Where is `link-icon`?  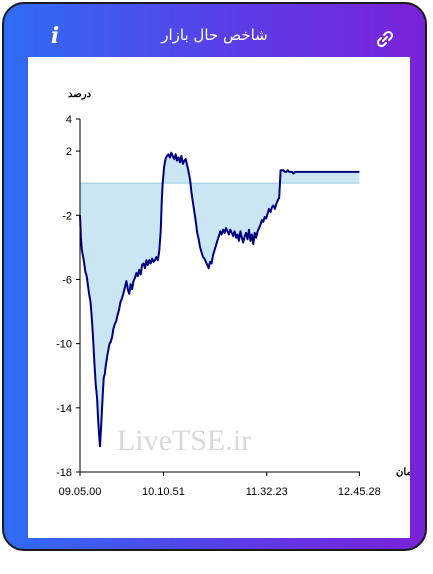 link-icon is located at coordinates (385, 39).